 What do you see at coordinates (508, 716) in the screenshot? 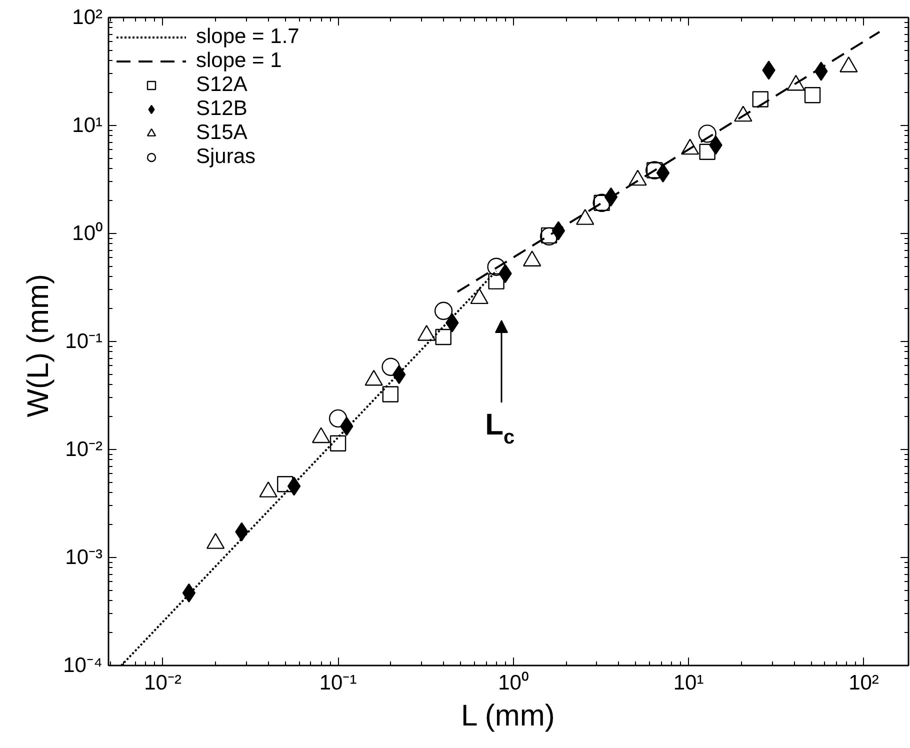
I see `x-axis-title: L (mm)` at bounding box center [508, 716].